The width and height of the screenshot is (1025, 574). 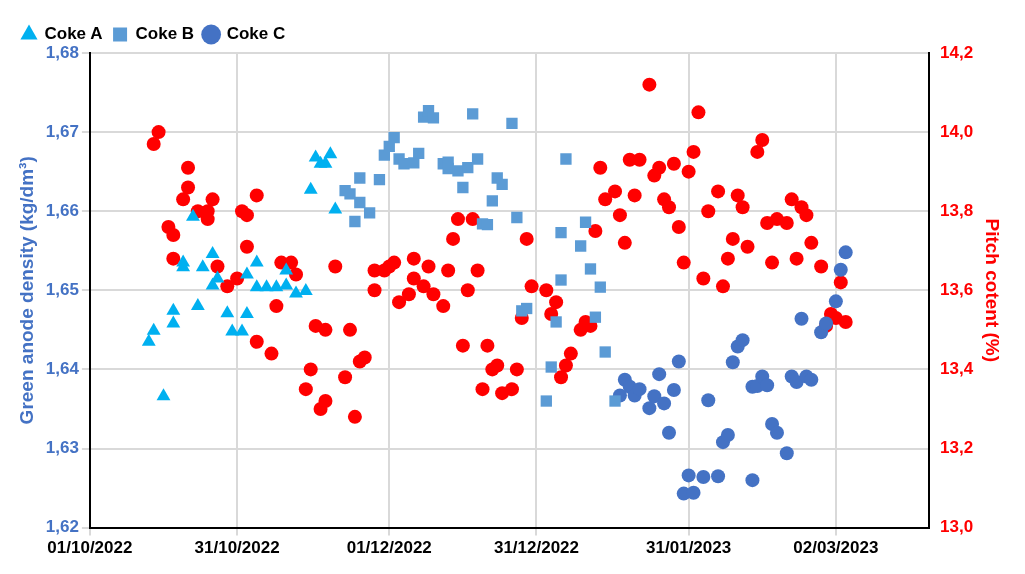 I want to click on y-tick-label: 1,62, so click(x=62, y=527).